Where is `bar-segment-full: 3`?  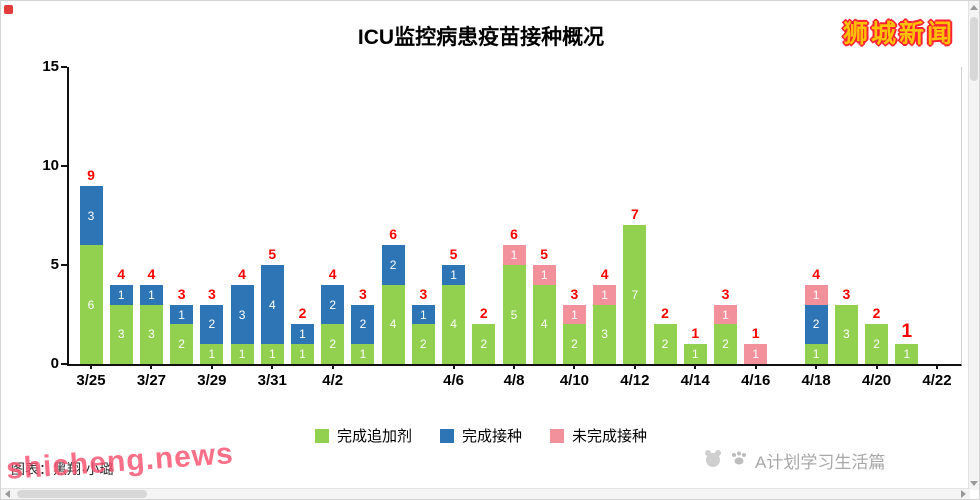
bar-segment-full: 3 is located at coordinates (242, 314).